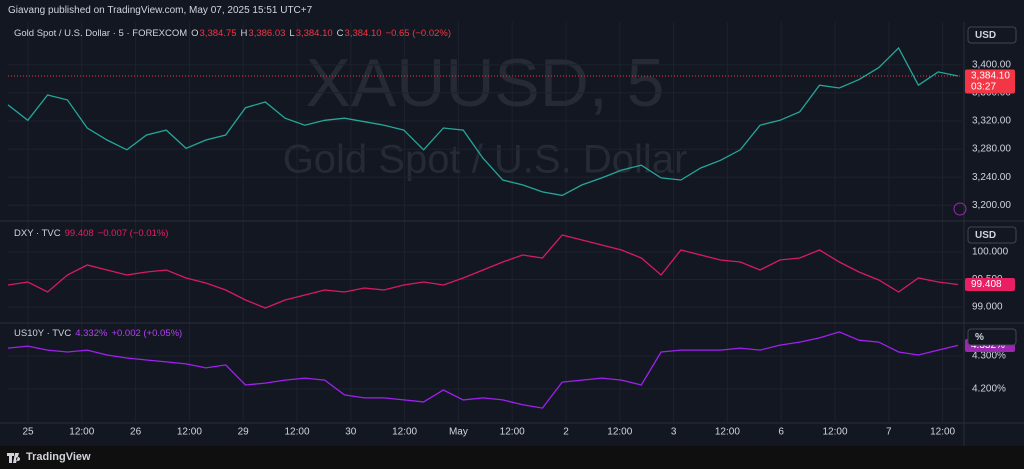 This screenshot has width=1024, height=469. What do you see at coordinates (418, 33) in the screenshot?
I see `legend-change: −0.65 (−0.02%)` at bounding box center [418, 33].